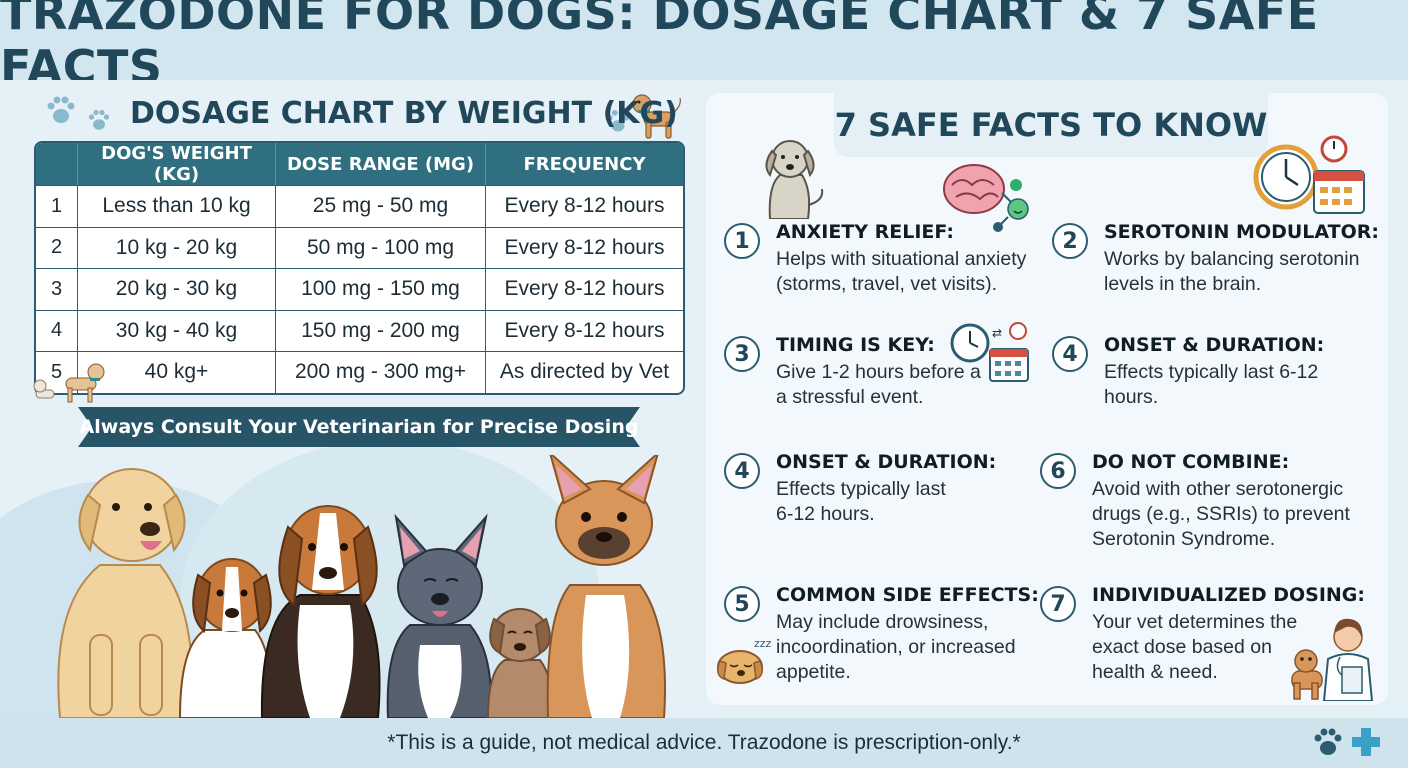  What do you see at coordinates (878, 372) in the screenshot?
I see `fact-line: Give 1-2 hours before a` at bounding box center [878, 372].